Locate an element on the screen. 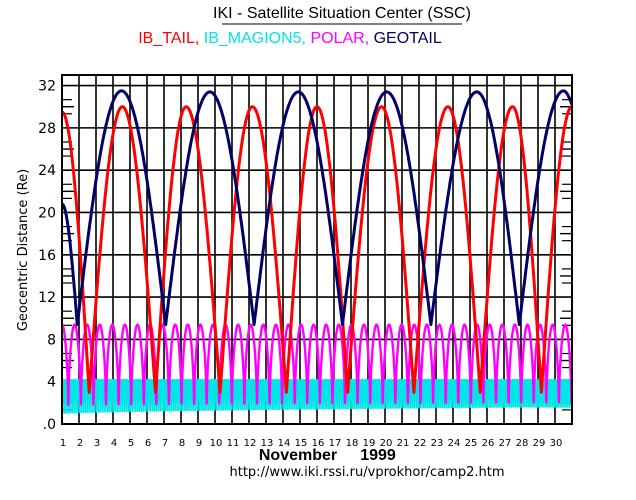  x-tick-label: 12 is located at coordinates (250, 443).